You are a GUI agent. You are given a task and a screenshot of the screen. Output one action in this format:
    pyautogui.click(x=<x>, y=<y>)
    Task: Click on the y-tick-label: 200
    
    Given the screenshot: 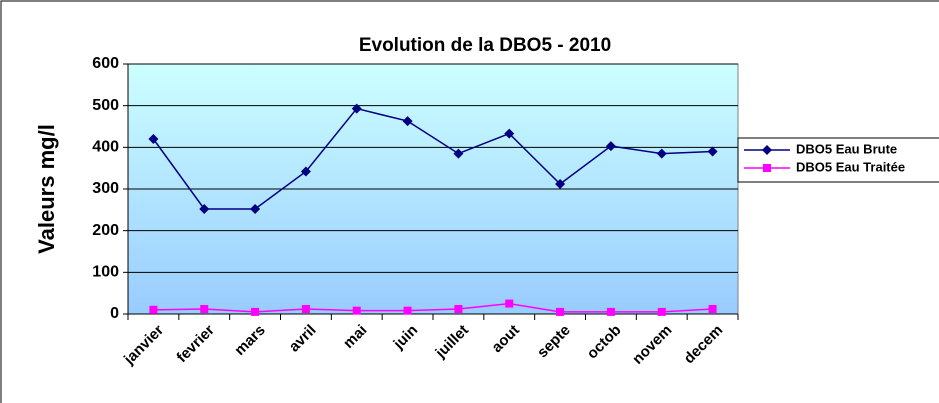 What is the action you would take?
    pyautogui.click(x=105, y=230)
    